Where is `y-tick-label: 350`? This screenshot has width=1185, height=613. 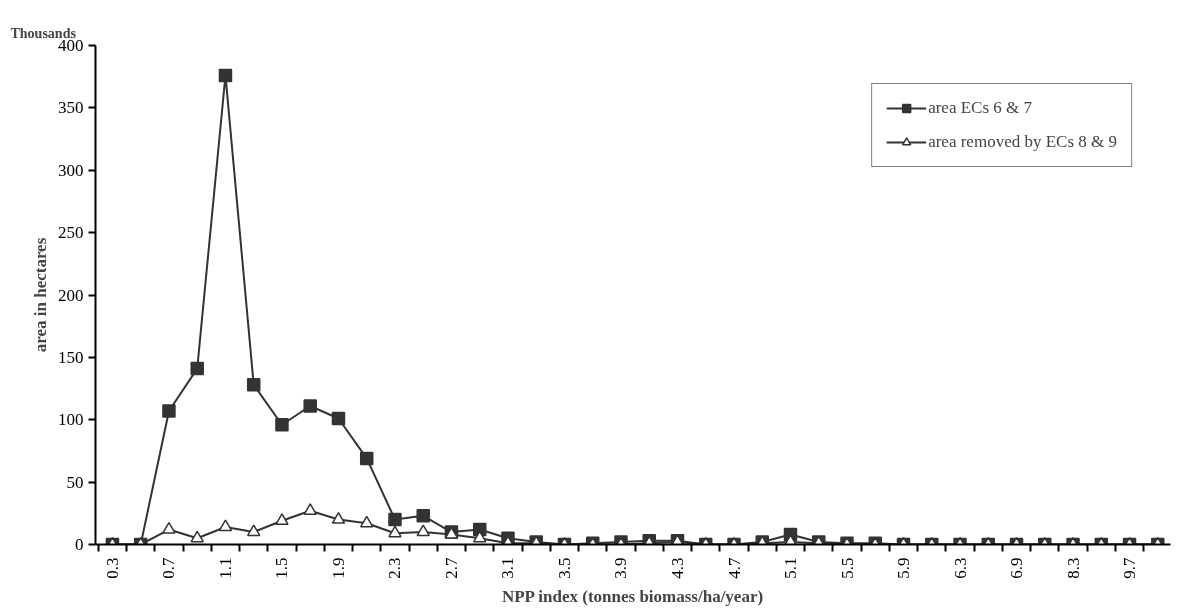
y-tick-label: 350 is located at coordinates (71, 108).